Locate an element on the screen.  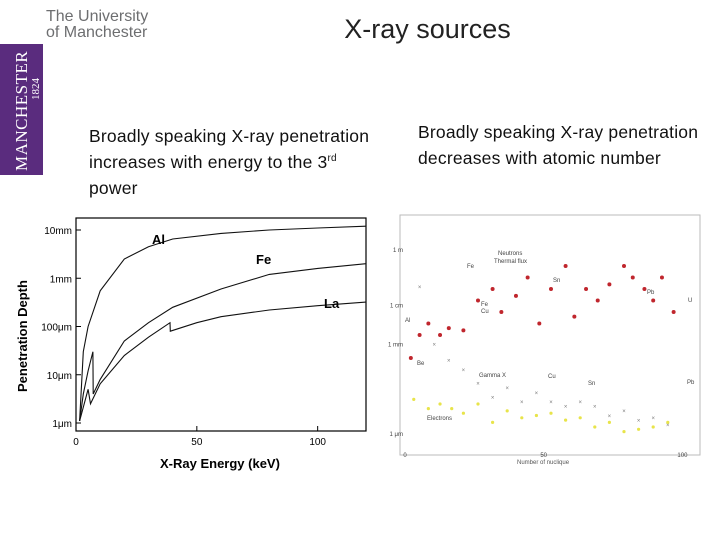
rc-ann-al: Al is located at coordinates (407, 321).